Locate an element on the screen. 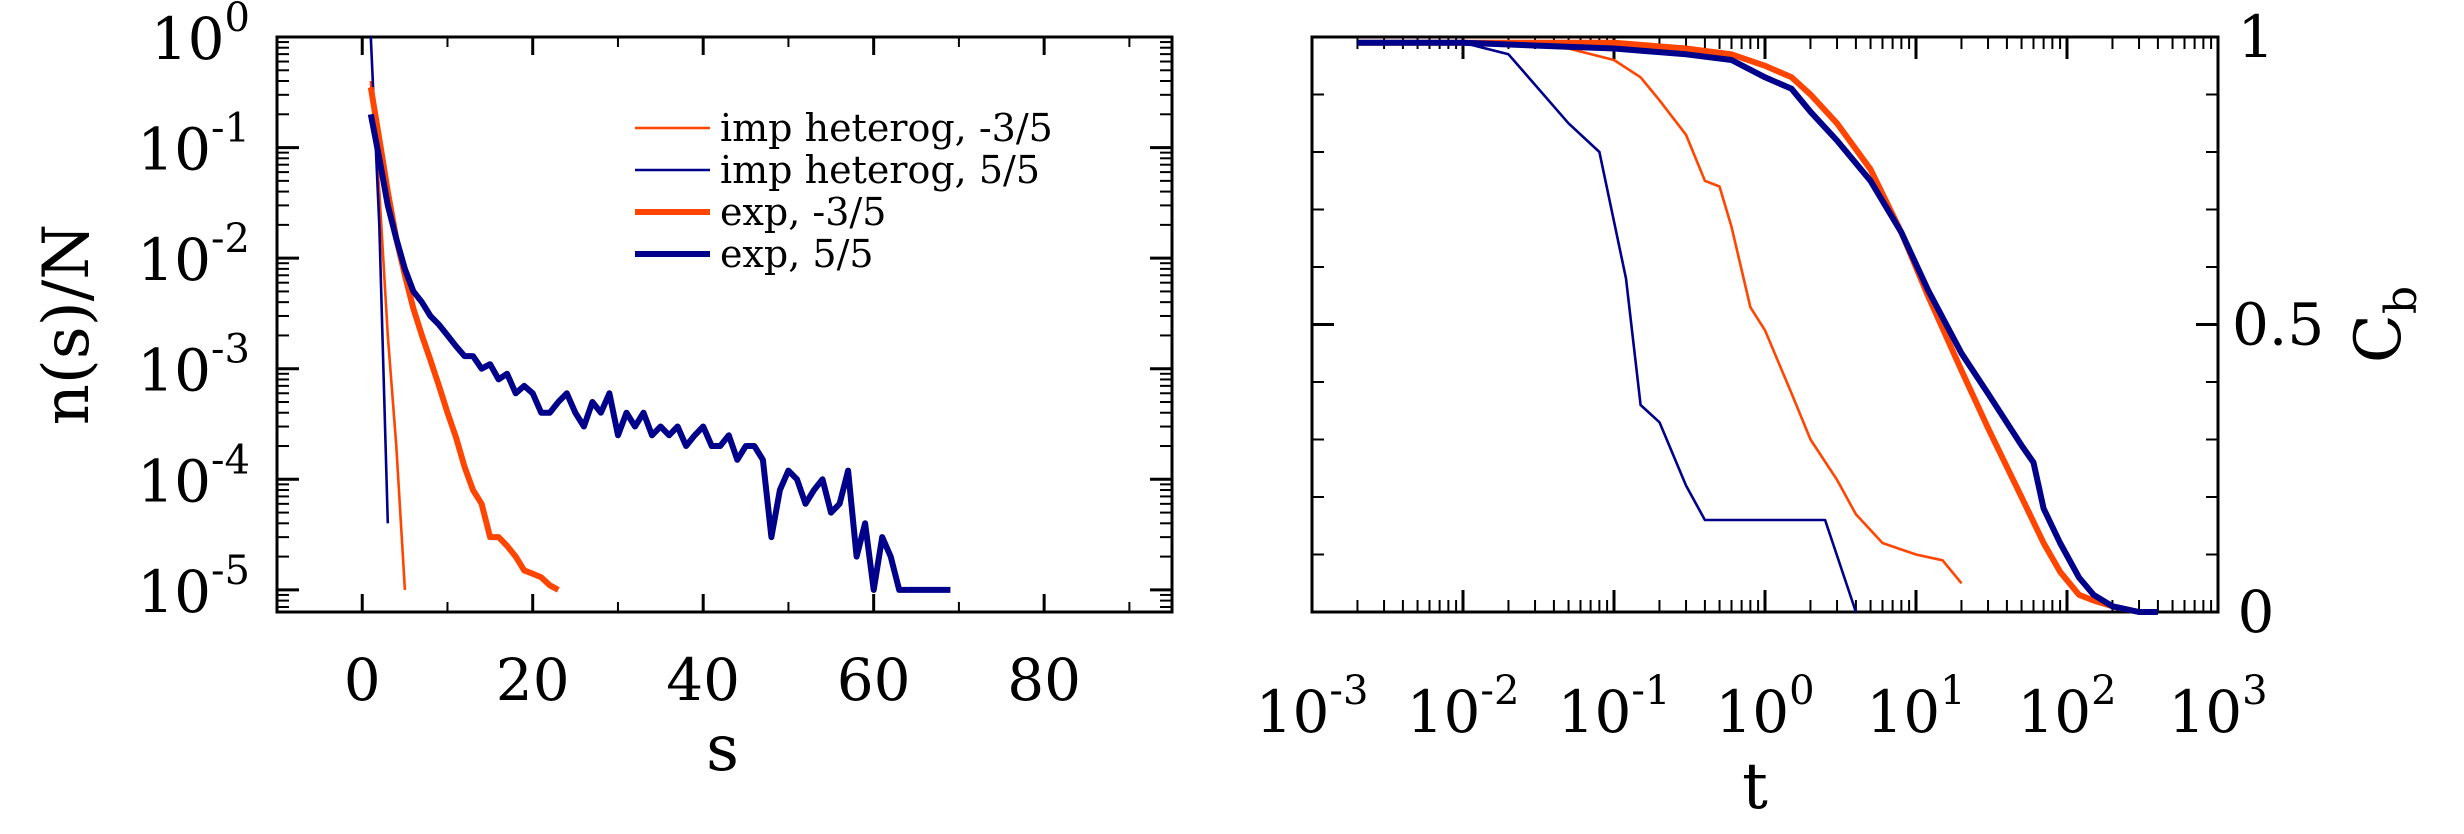  left-x-tick-label: 60 is located at coordinates (874, 680).